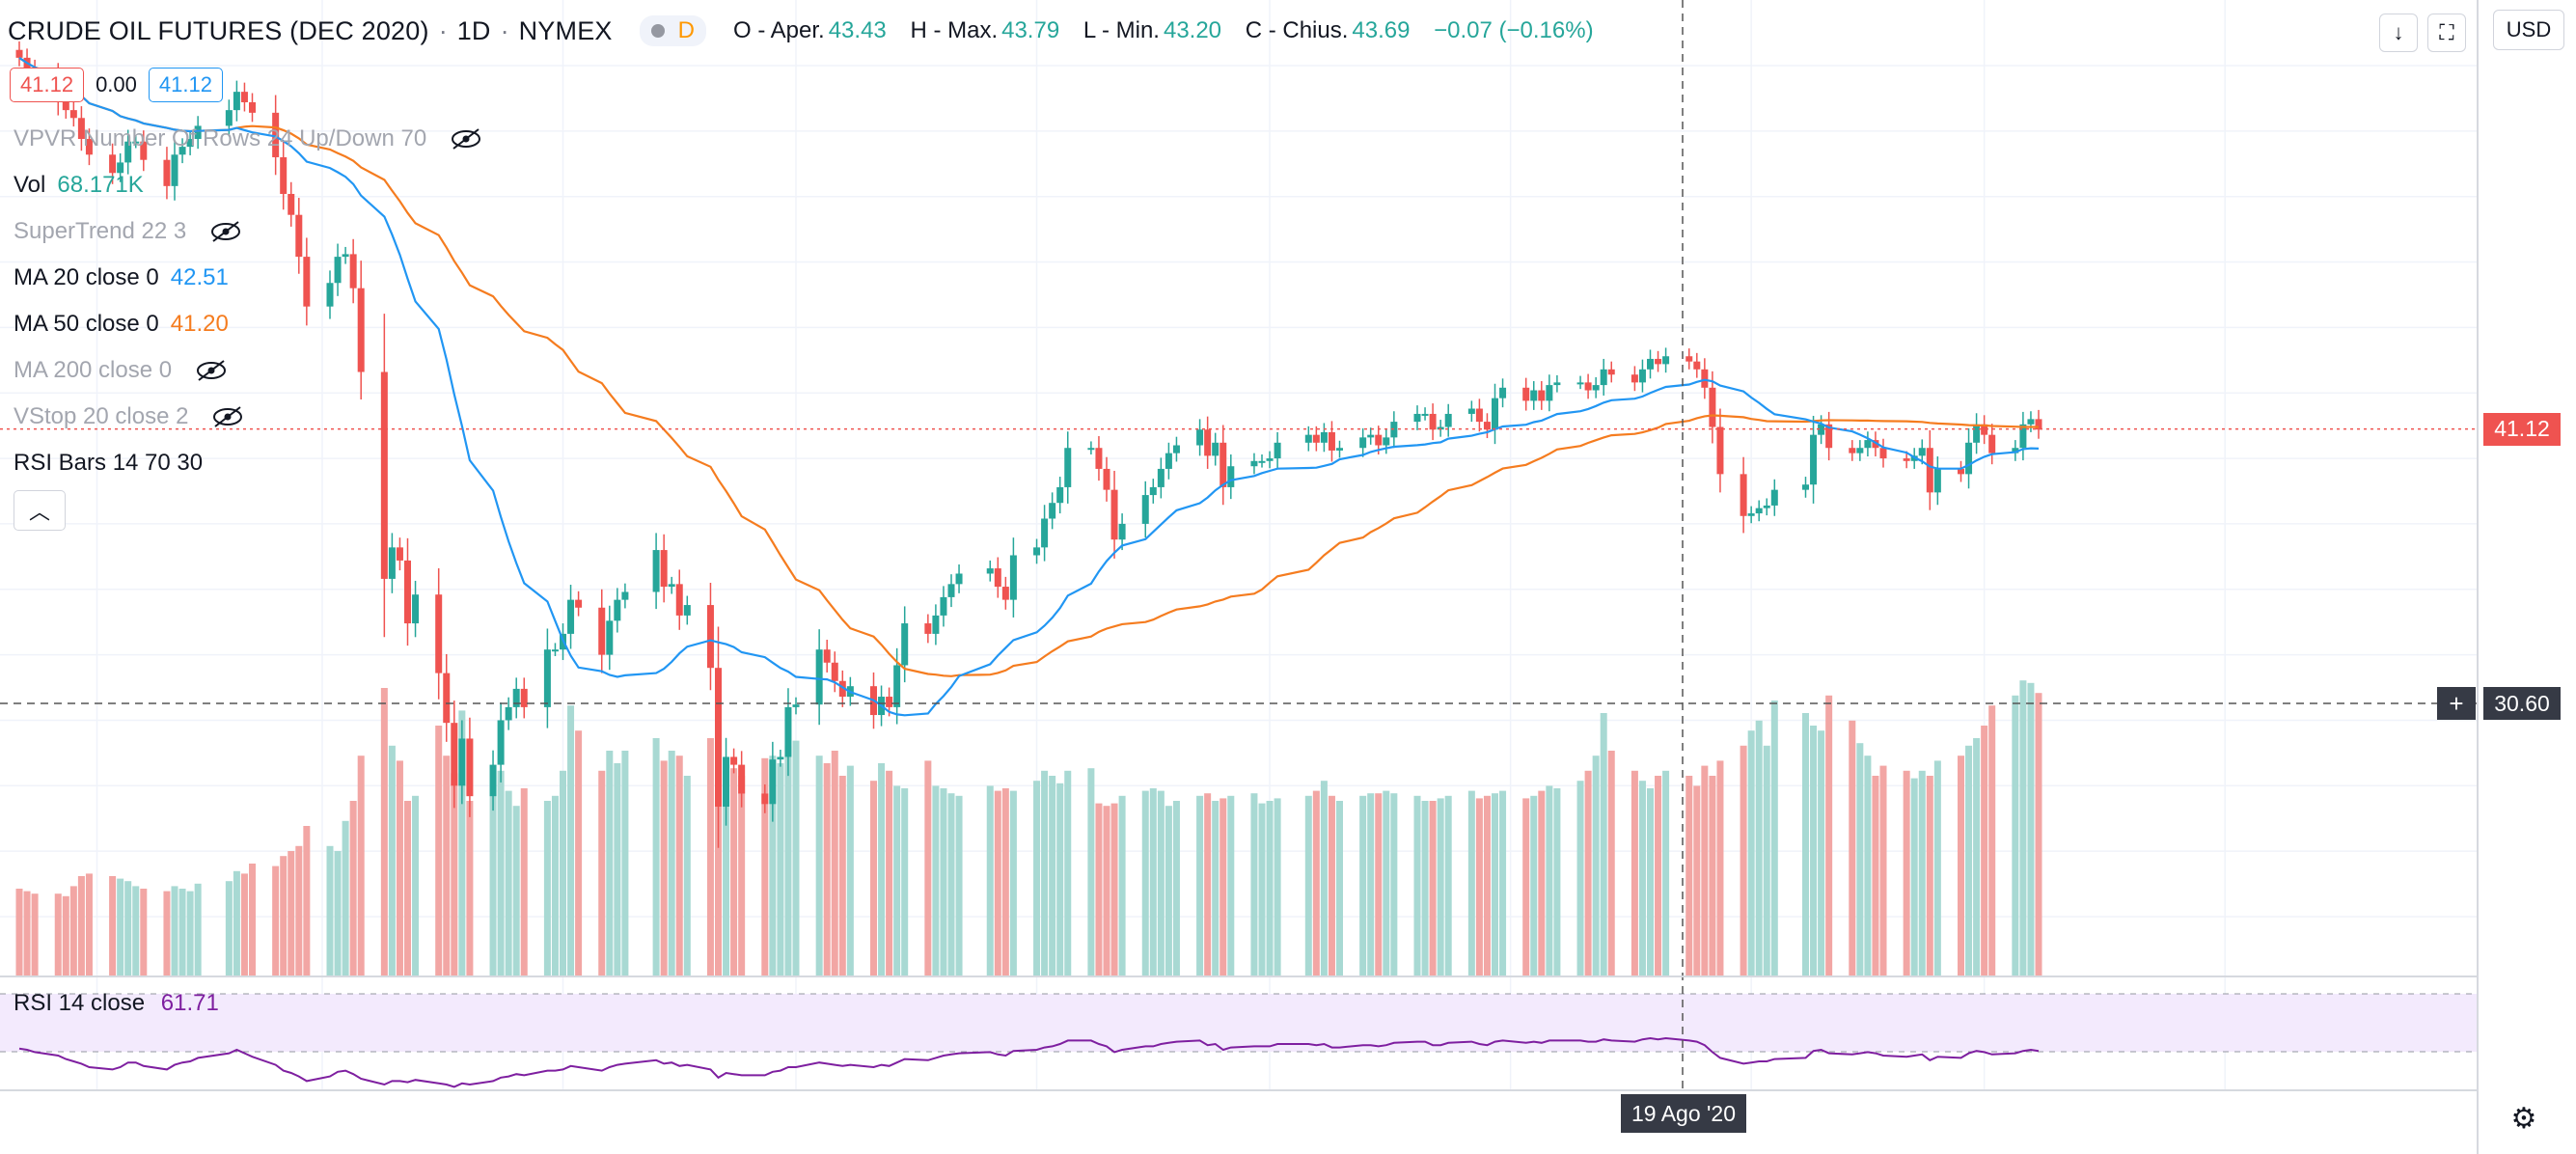  What do you see at coordinates (219, 30) in the screenshot?
I see `symbol-title: CRUDE OIL FUTURES (DEC 2020)` at bounding box center [219, 30].